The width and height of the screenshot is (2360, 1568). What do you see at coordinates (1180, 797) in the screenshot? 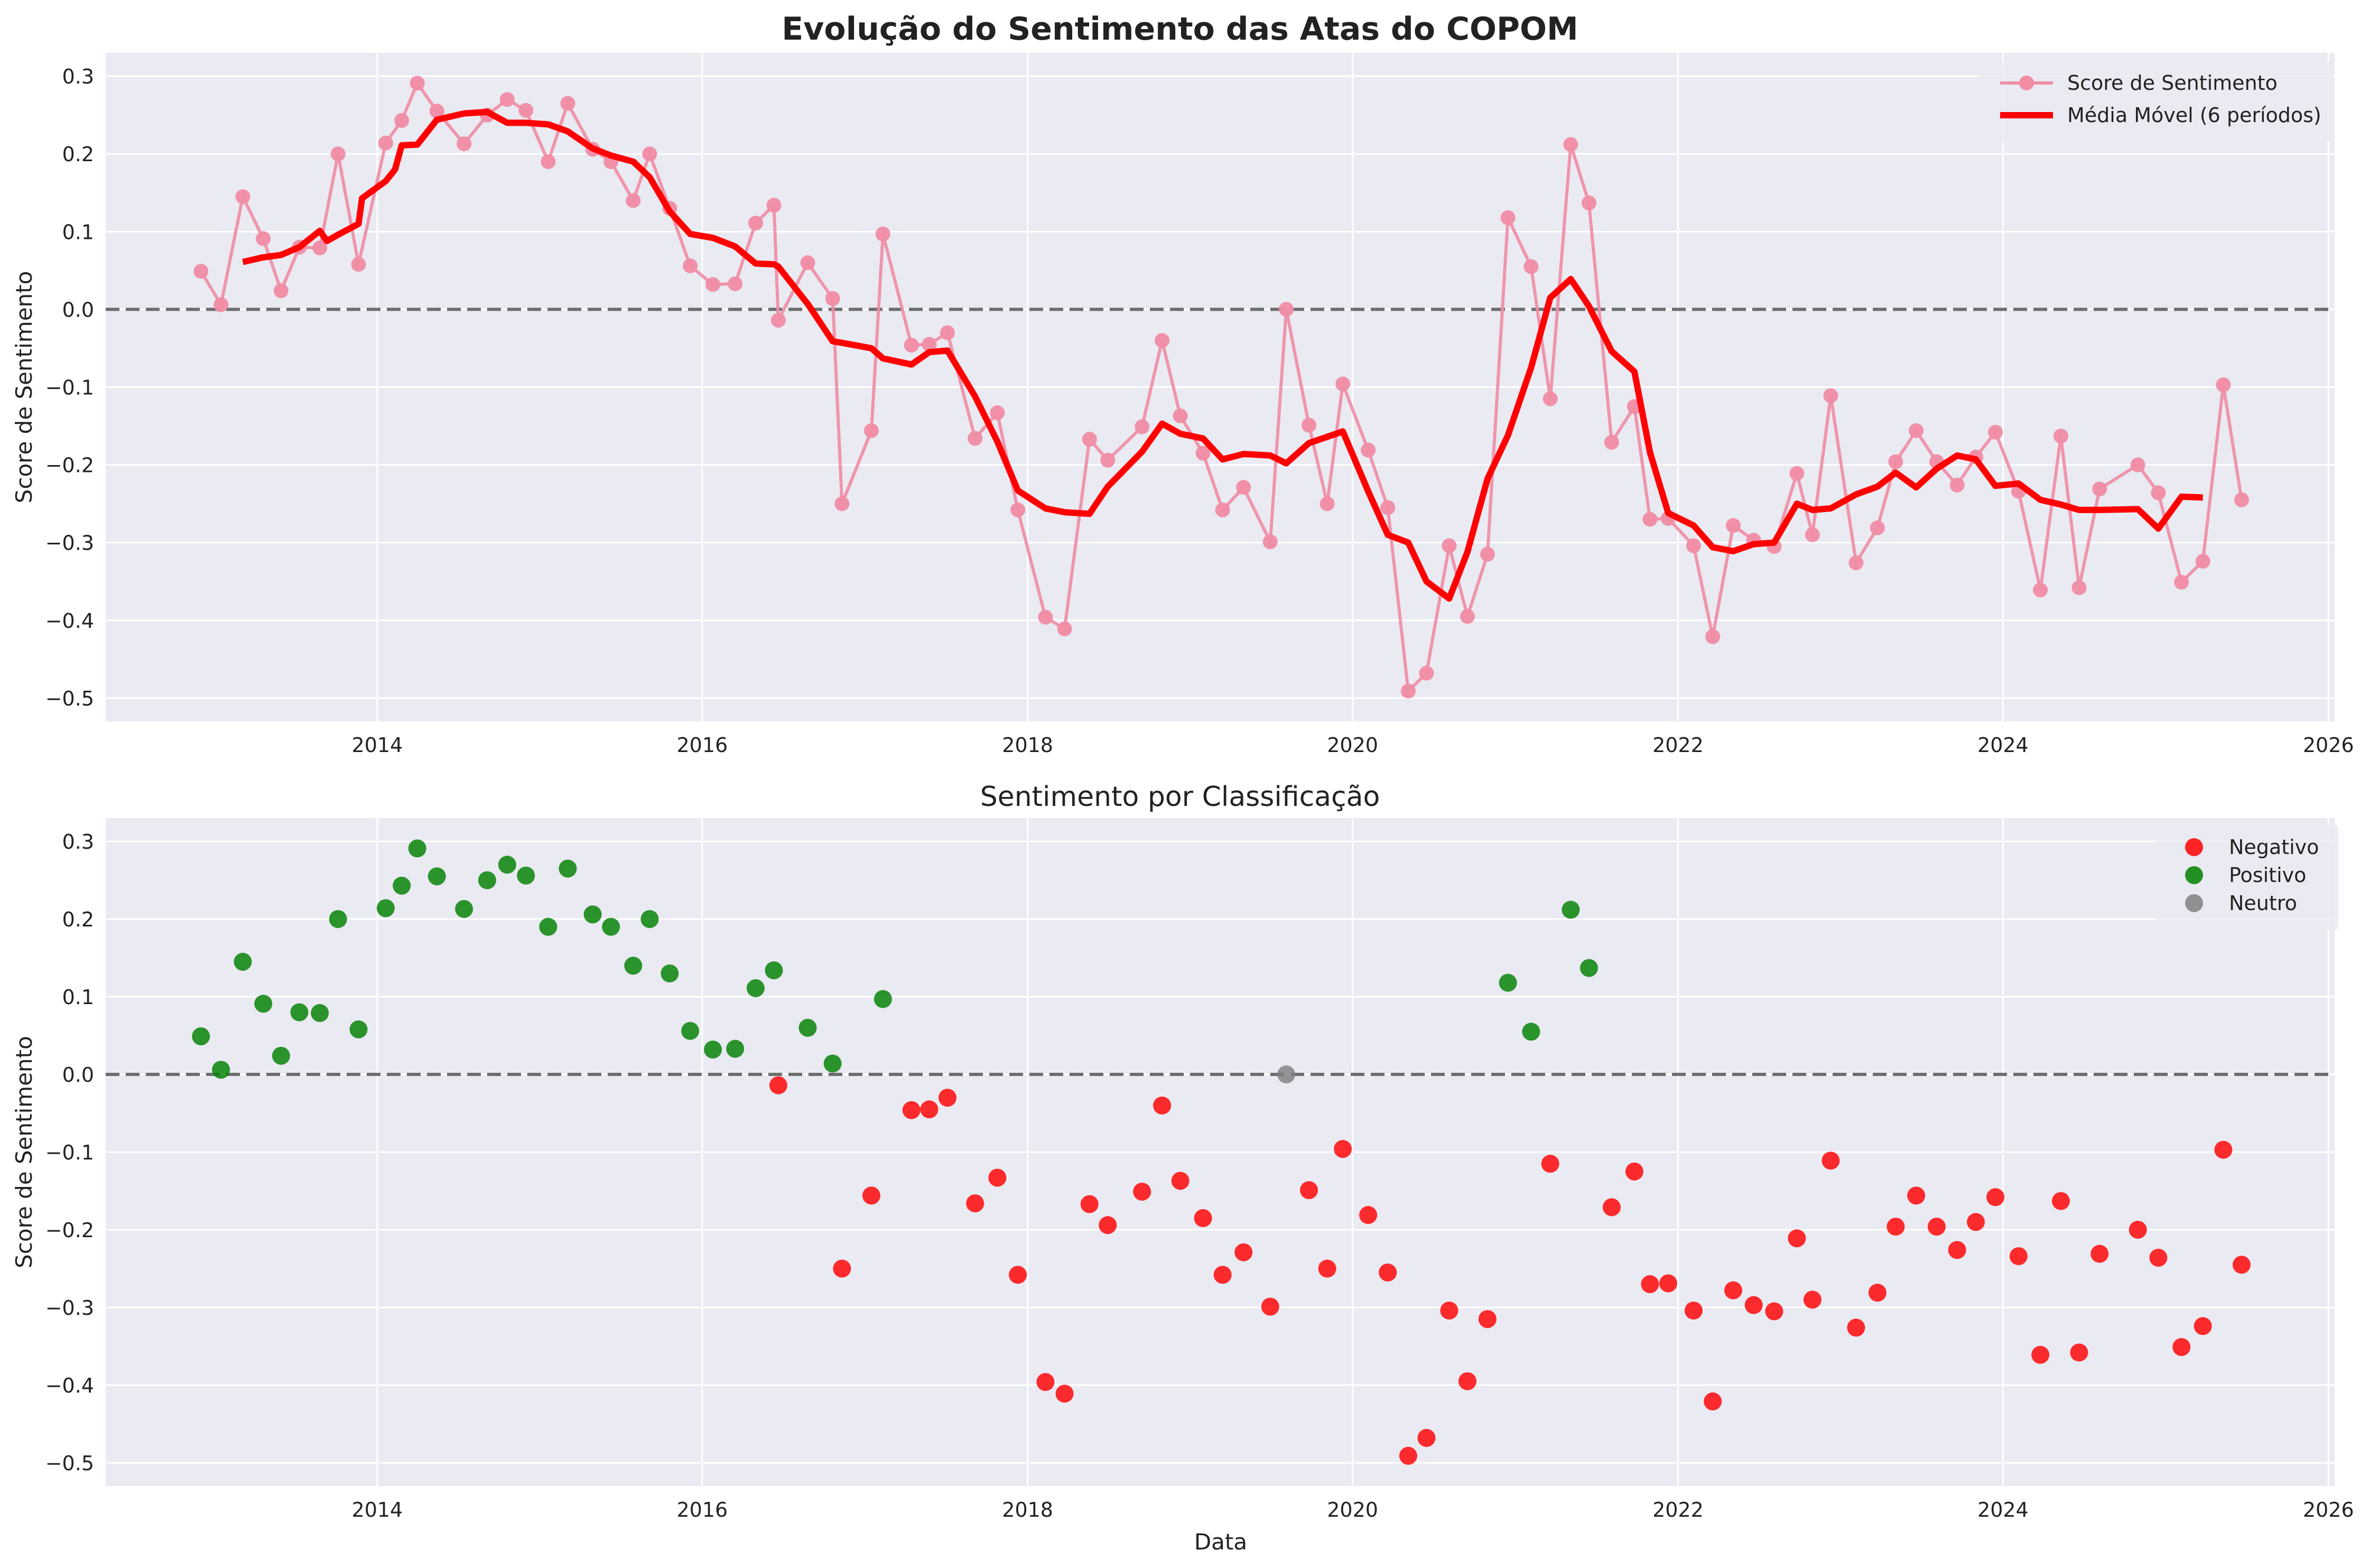
I see `bottom-chart-title: Sentimento por Classificação` at bounding box center [1180, 797].